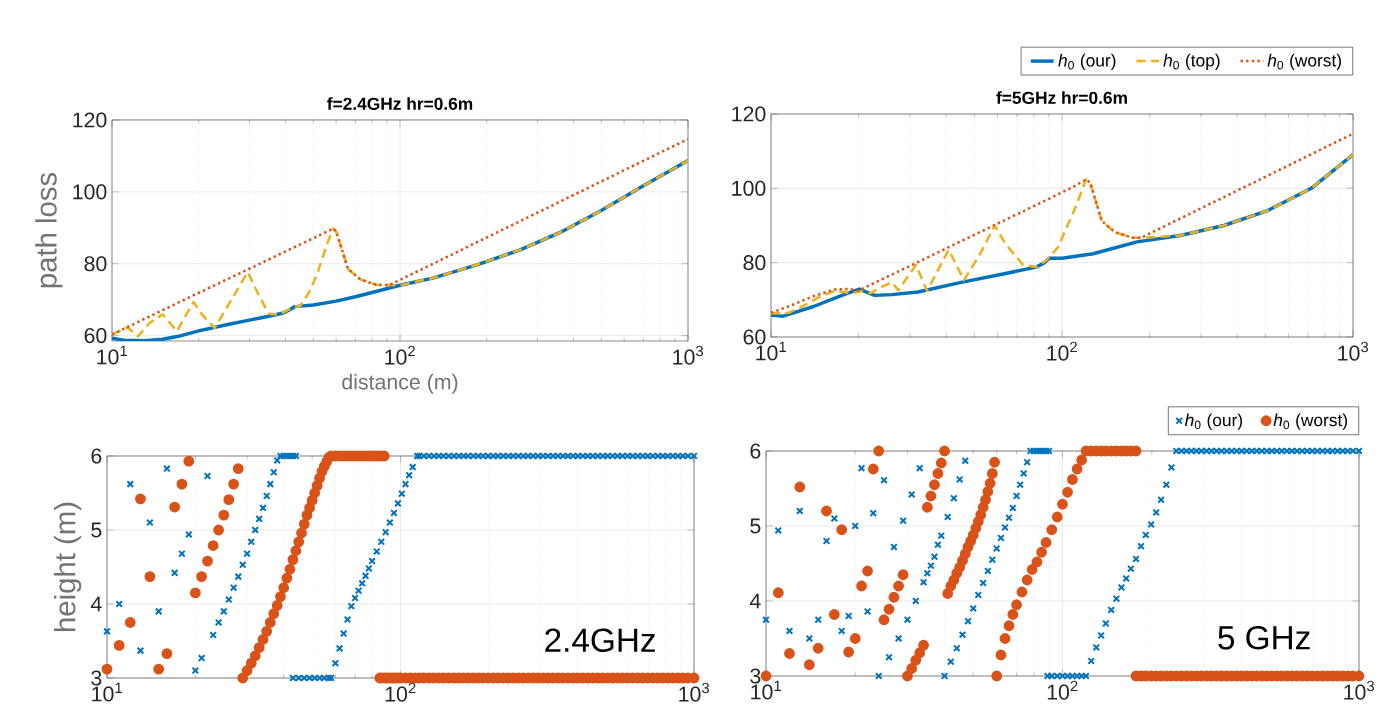 This screenshot has width=1385, height=727. I want to click on y-tick-label: 60, so click(95, 336).